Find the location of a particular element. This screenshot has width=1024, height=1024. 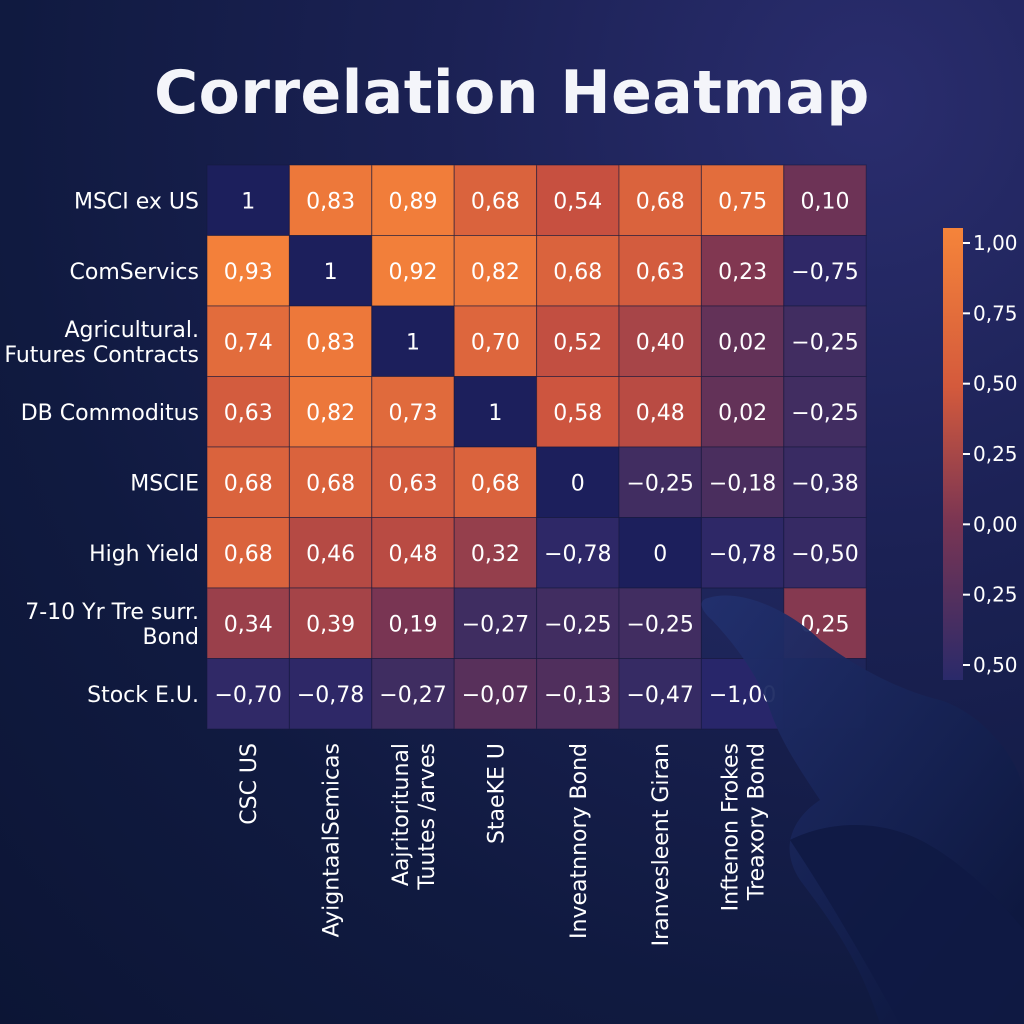

cell-value-label: 0,39 is located at coordinates (330, 624).